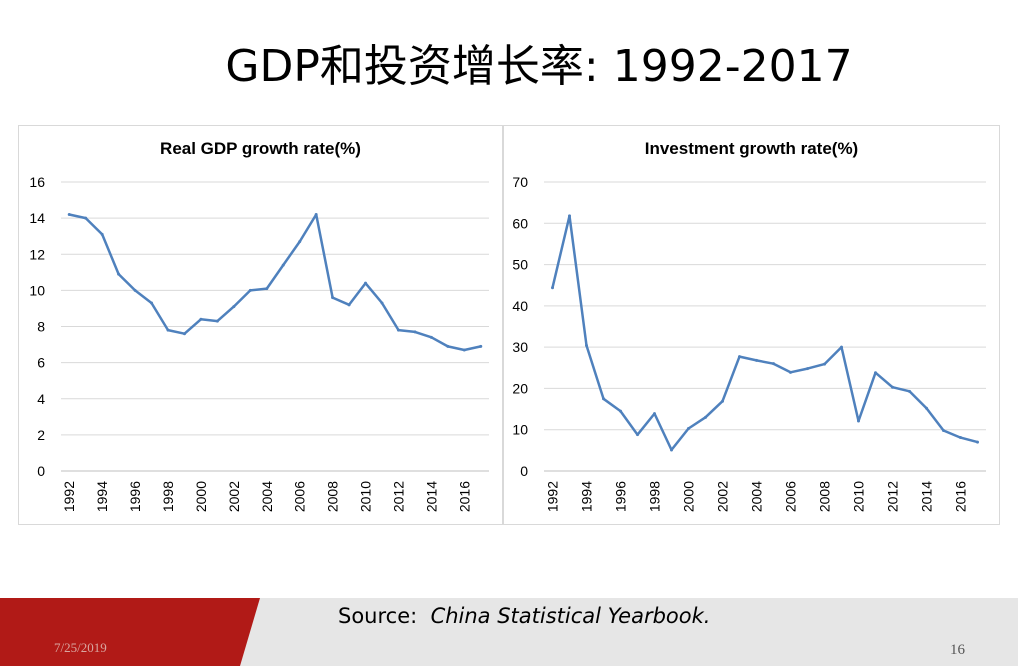 The height and width of the screenshot is (666, 1018). I want to click on gdp-chart-title: Real GDP growth rate(%), so click(260, 148).